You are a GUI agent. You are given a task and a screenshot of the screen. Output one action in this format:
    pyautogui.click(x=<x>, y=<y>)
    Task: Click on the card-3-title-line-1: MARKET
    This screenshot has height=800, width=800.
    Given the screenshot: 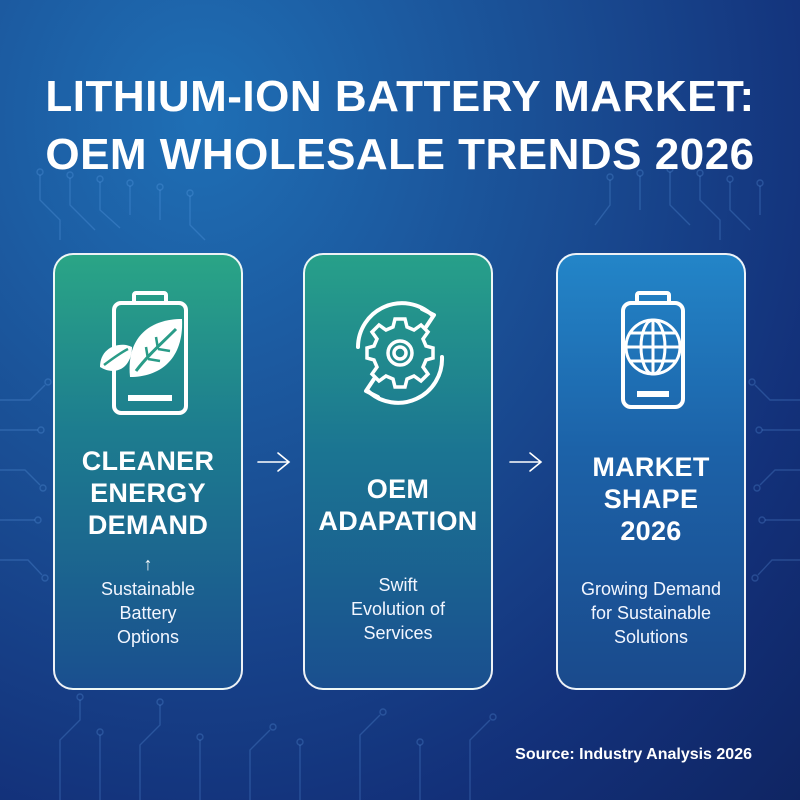 What is the action you would take?
    pyautogui.click(x=651, y=467)
    